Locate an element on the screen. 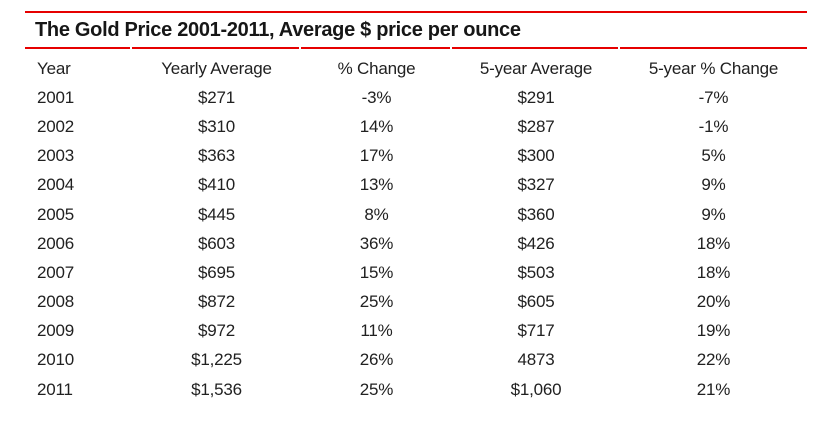 Image resolution: width=831 pixels, height=443 pixels. cell-year: 2006 is located at coordinates (56, 243).